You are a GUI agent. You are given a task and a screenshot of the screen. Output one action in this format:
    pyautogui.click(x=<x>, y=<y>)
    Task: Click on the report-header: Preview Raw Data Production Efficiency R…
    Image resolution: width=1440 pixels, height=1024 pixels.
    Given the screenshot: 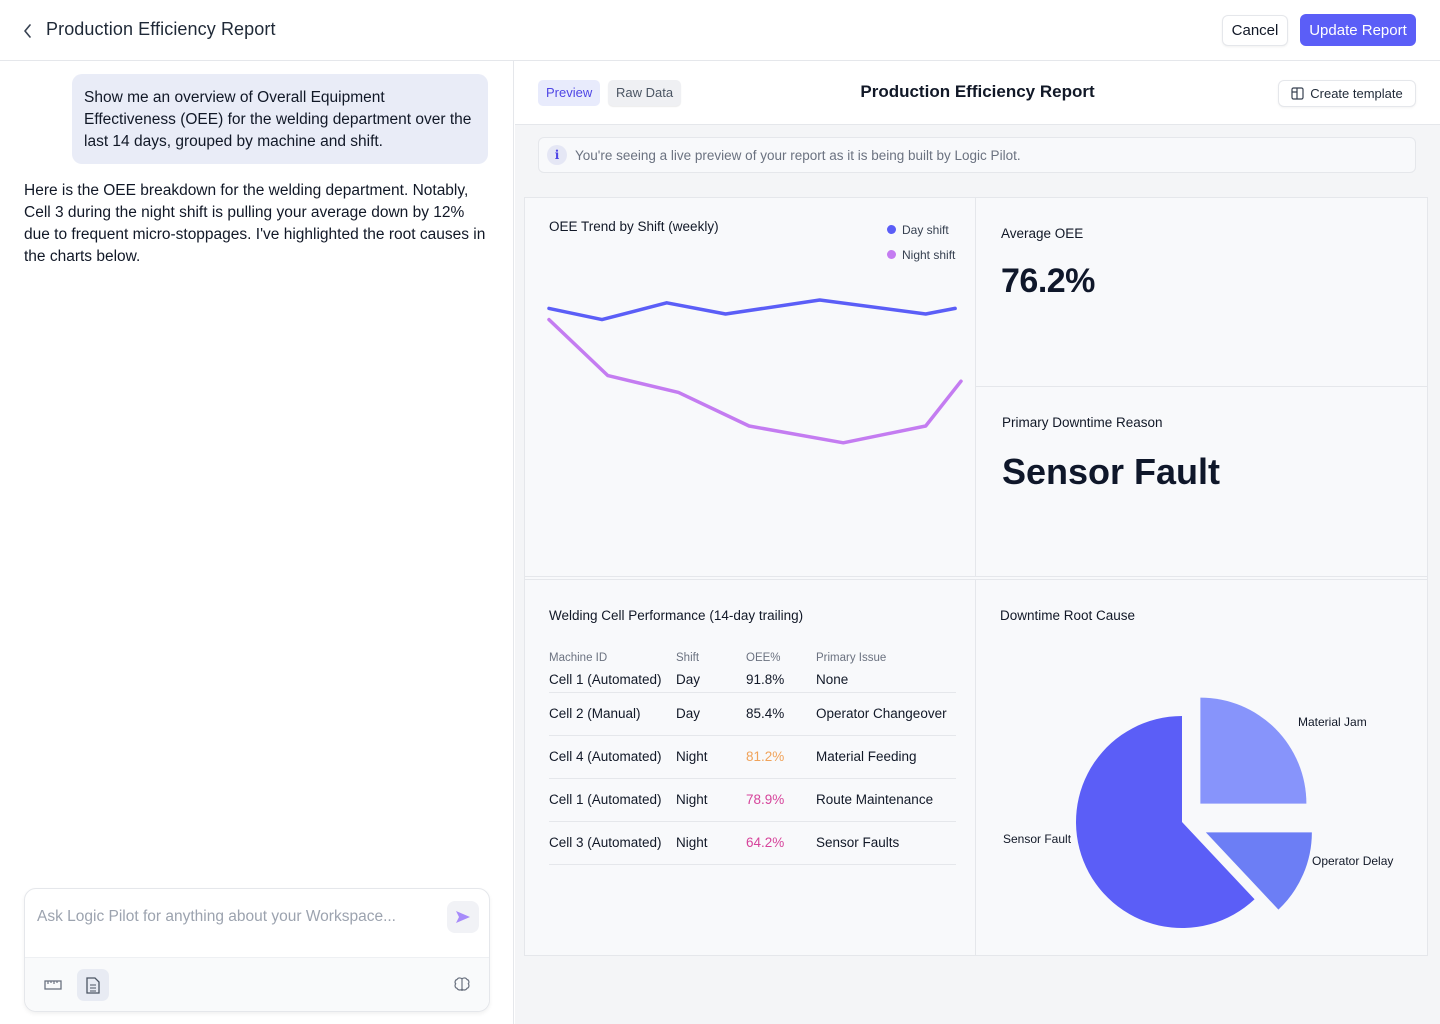 What is the action you would take?
    pyautogui.click(x=977, y=93)
    